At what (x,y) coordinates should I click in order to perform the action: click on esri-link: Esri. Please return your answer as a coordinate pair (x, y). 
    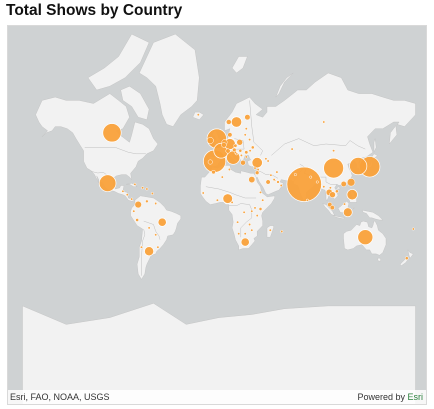
    Looking at the image, I should click on (415, 397).